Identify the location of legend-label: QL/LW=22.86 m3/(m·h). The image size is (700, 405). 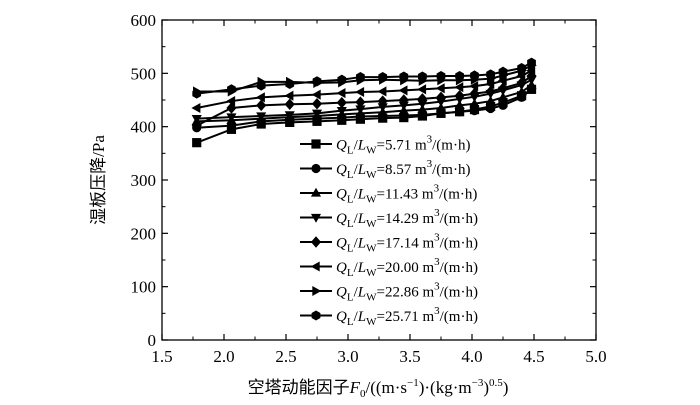
(407, 292).